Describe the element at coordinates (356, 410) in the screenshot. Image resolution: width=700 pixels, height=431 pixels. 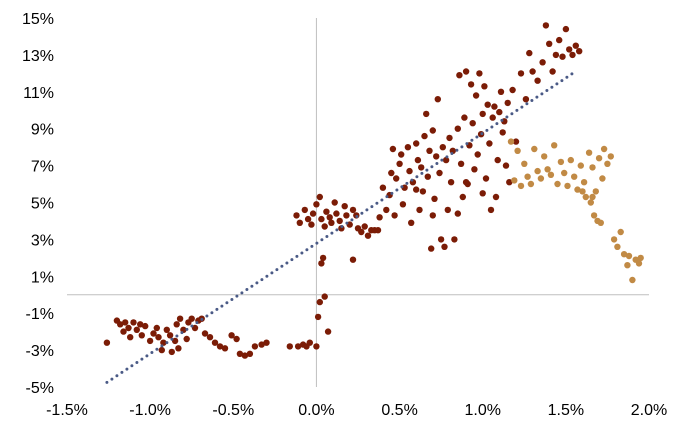
I see `x-axis-tick-labels: -1.5% -1.0% -0.5% 0.0% 0.5% 1.0% 1.5% 2.0%` at that location.